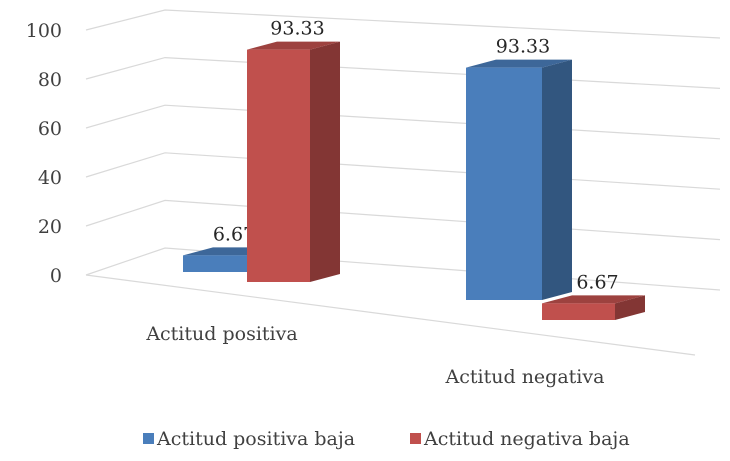  What do you see at coordinates (50, 227) in the screenshot?
I see `y-tick-label: 20` at bounding box center [50, 227].